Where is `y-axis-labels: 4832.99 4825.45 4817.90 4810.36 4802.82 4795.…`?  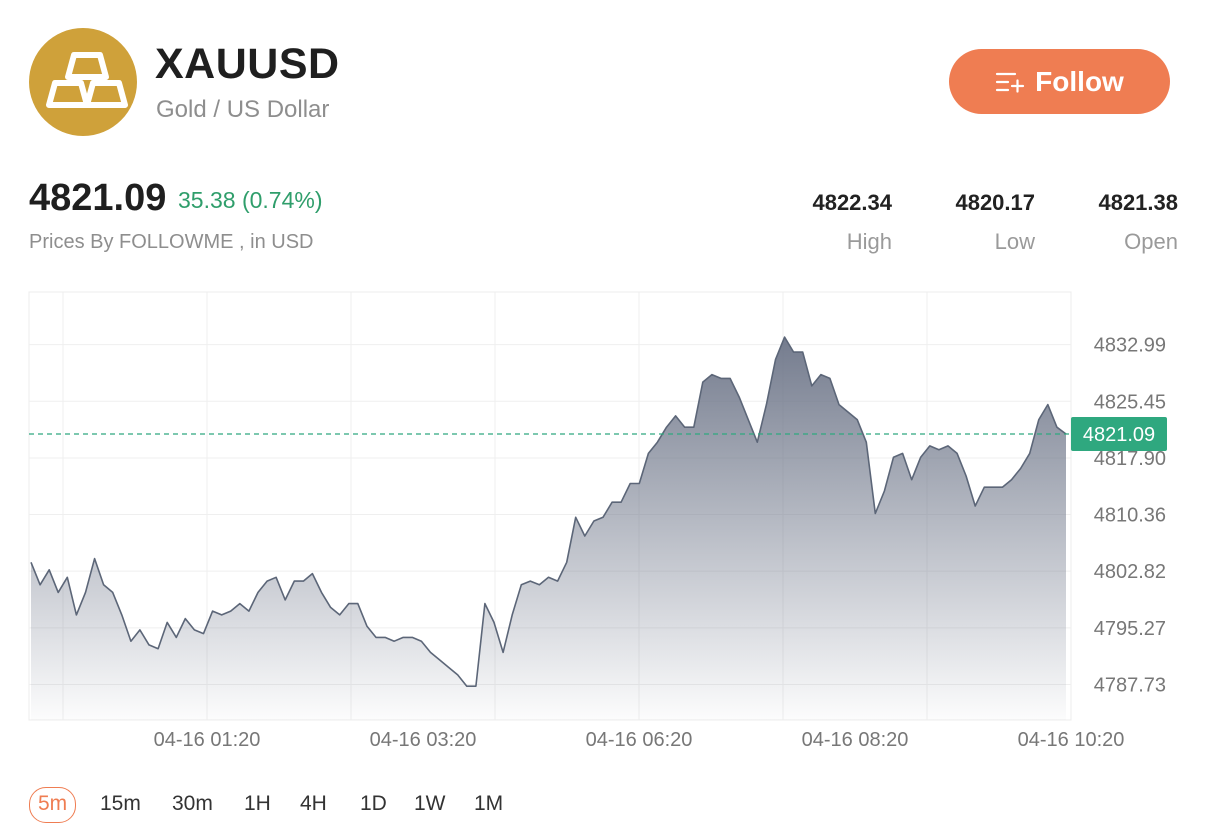
y-axis-labels: 4832.99 4825.45 4817.90 4810.36 4802.82 4795.… is located at coordinates (1130, 516).